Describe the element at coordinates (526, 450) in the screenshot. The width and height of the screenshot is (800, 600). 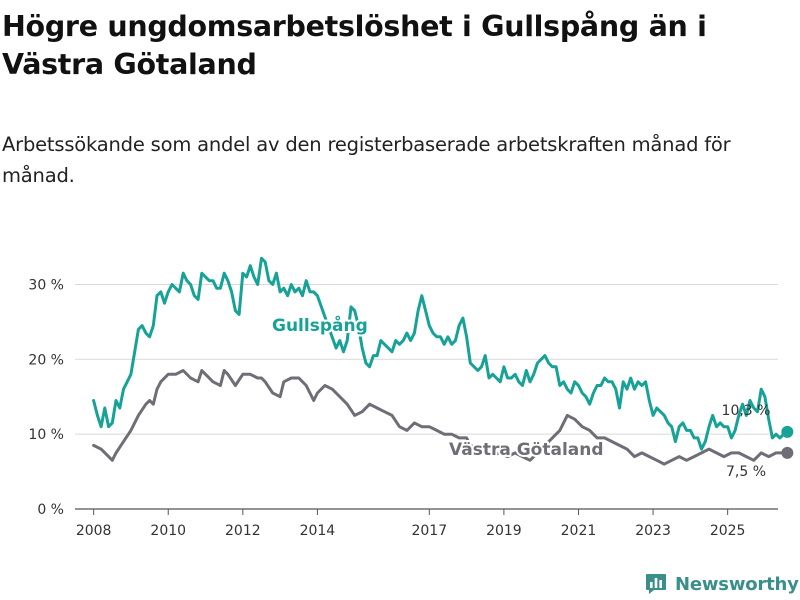
I see `series-name-label-1: Västra Götaland` at that location.